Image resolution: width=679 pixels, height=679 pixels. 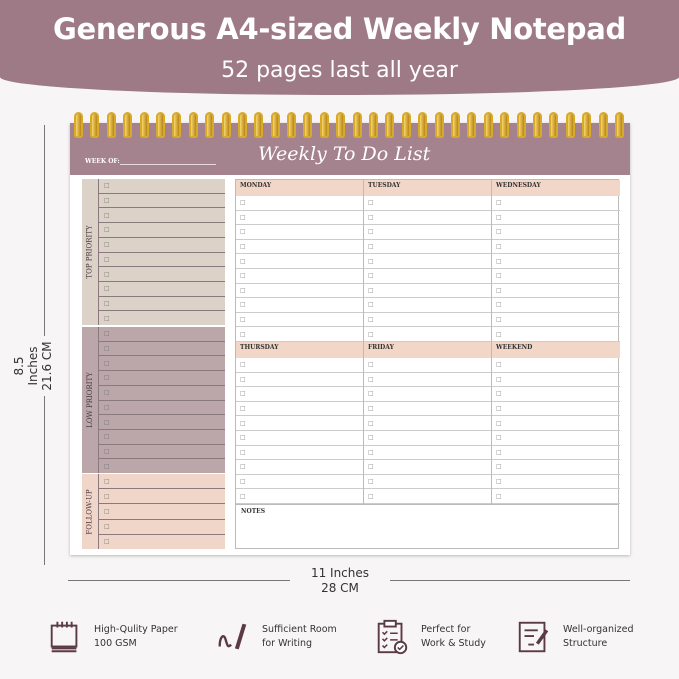 What do you see at coordinates (392, 637) in the screenshot?
I see `clipboard-checklist-icon` at bounding box center [392, 637].